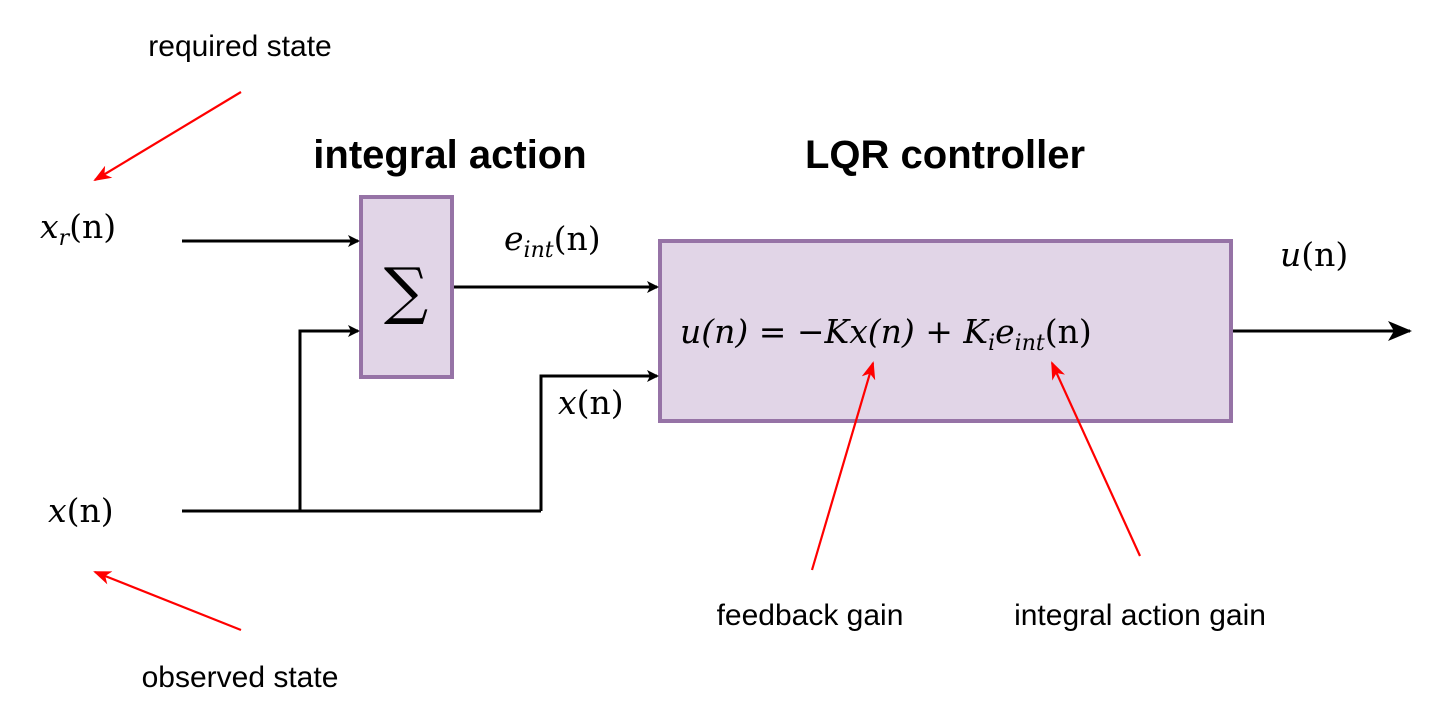  I want to click on signal-x-input-label: x(n), so click(81, 510).